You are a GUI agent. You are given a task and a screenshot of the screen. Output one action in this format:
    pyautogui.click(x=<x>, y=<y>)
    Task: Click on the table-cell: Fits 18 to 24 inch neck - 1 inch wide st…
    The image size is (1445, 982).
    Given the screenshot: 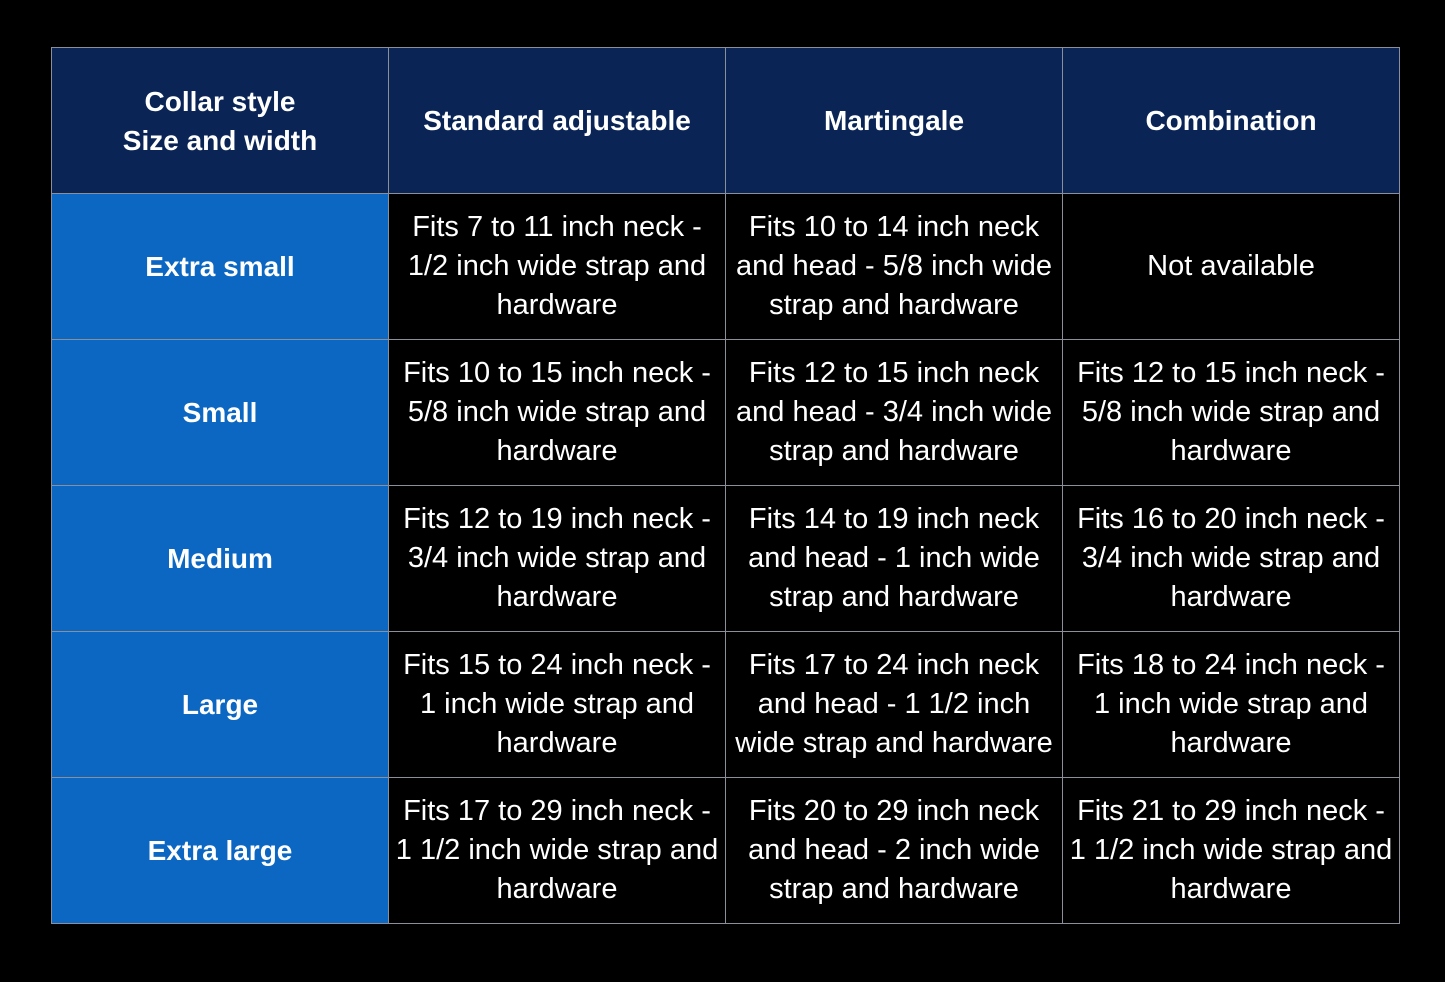 What is the action you would take?
    pyautogui.click(x=1231, y=705)
    